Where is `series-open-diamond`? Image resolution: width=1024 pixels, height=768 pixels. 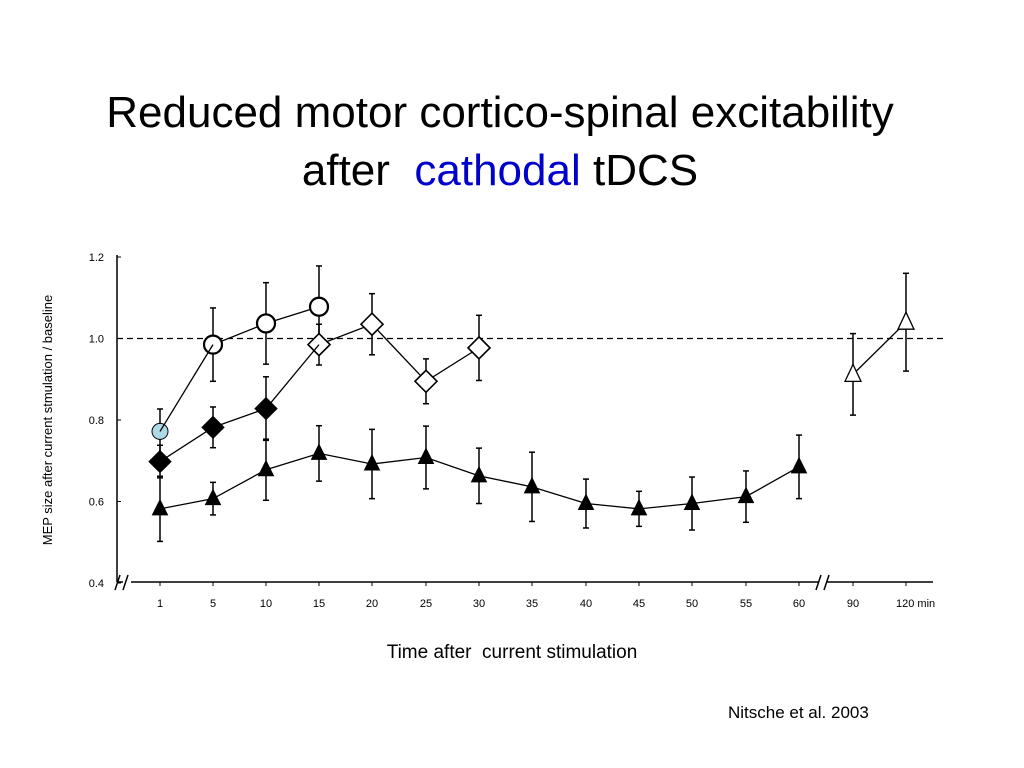
series-open-diamond is located at coordinates (399, 348).